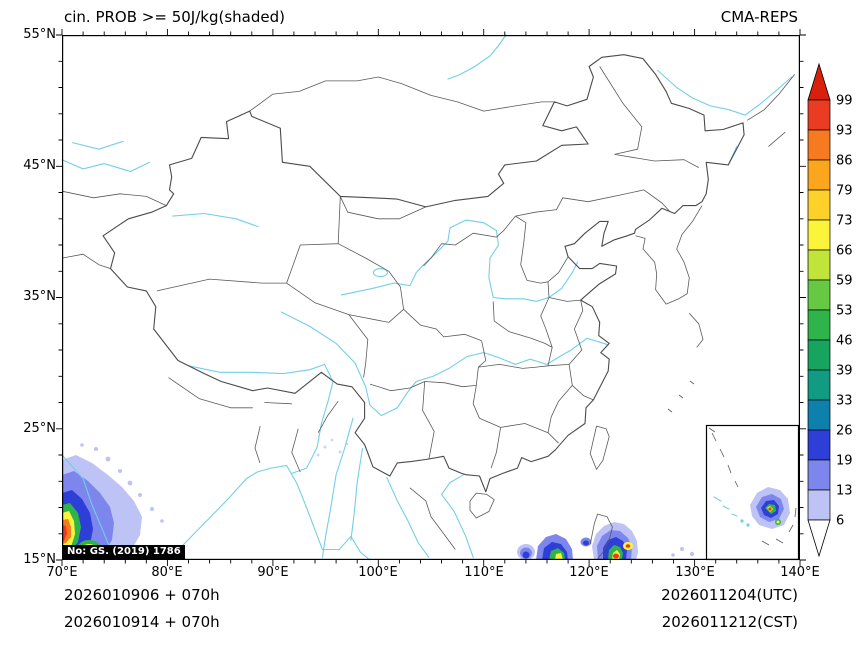 Image resolution: width=860 pixels, height=647 pixels. I want to click on x-axis-label: 70°E, so click(62, 572).